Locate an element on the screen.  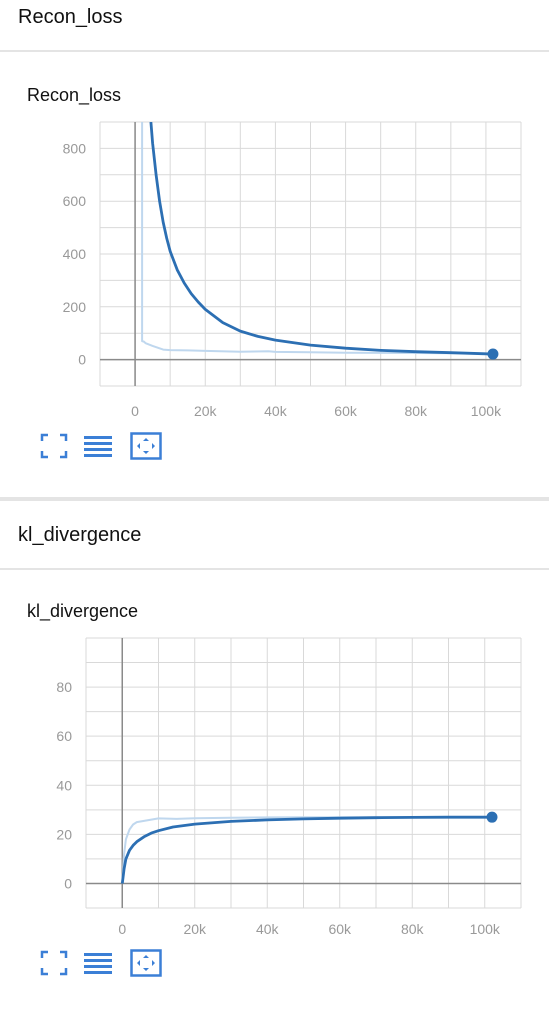
y-tick-label: 80 is located at coordinates (64, 687).